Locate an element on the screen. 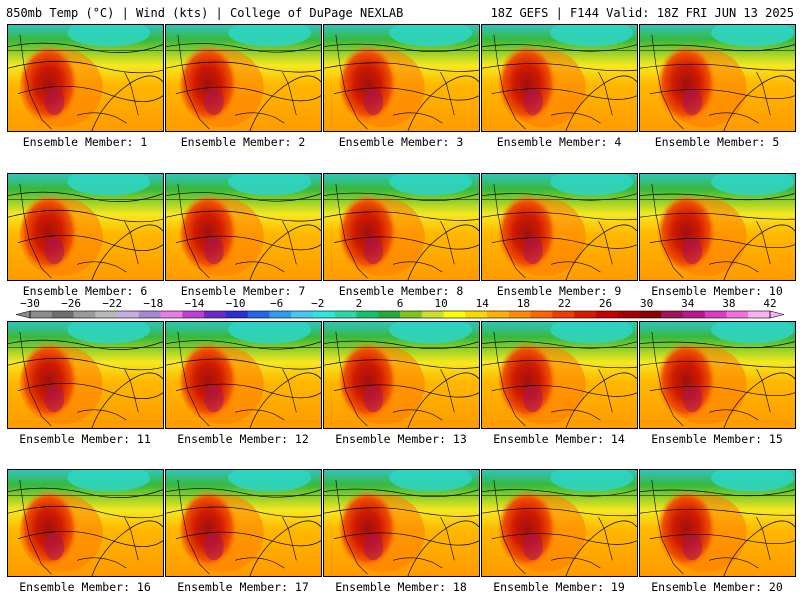 The height and width of the screenshot is (600, 800). ensemble-member-label: Ensemble Member: 19 is located at coordinates (559, 587).